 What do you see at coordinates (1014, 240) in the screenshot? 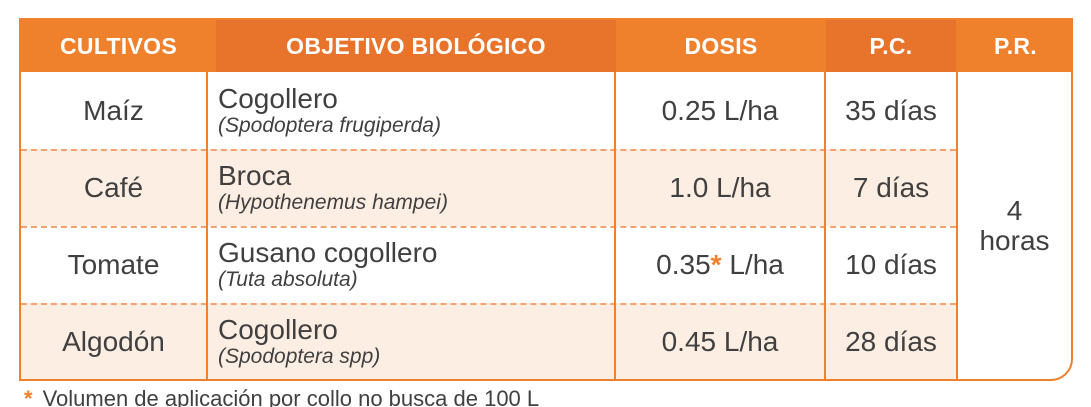
I see `pr-unit: horas` at bounding box center [1014, 240].